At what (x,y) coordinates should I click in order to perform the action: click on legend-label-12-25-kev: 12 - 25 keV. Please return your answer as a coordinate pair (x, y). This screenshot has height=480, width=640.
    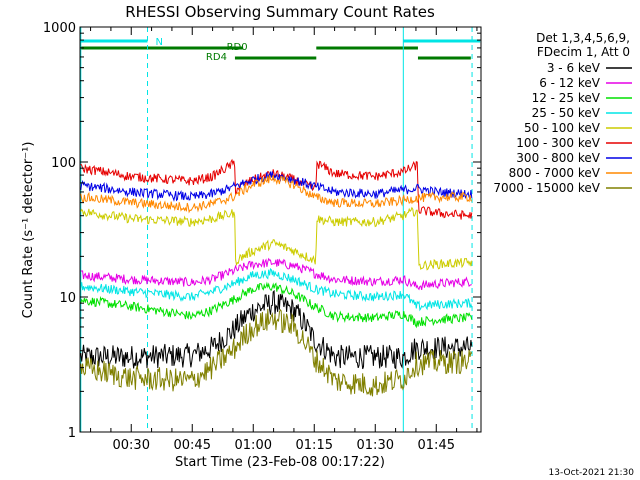
    Looking at the image, I should click on (566, 98).